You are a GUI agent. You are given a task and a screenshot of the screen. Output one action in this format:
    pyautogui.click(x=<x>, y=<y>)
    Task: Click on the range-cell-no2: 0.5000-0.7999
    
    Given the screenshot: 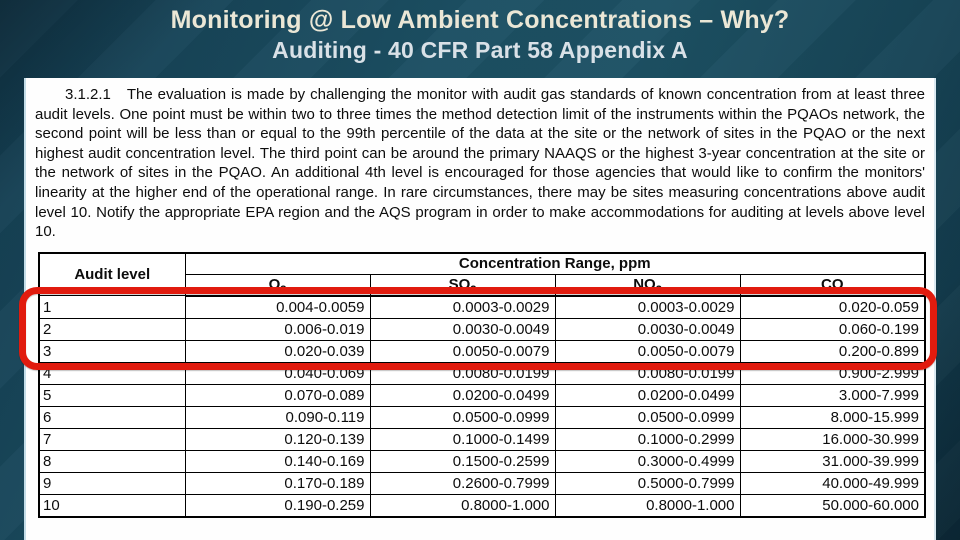 What is the action you would take?
    pyautogui.click(x=647, y=483)
    